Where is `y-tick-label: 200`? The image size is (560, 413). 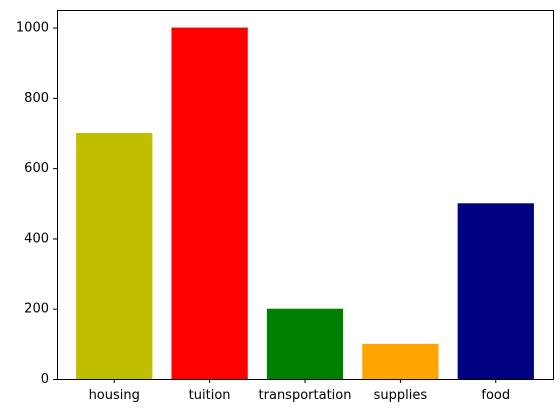 y-tick-label: 200 is located at coordinates (36, 309).